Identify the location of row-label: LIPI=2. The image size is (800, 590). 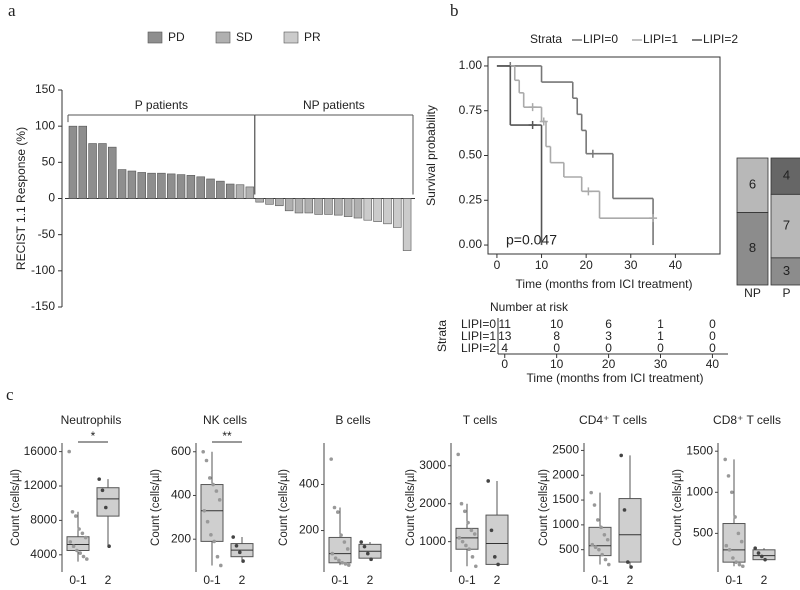
(478, 348).